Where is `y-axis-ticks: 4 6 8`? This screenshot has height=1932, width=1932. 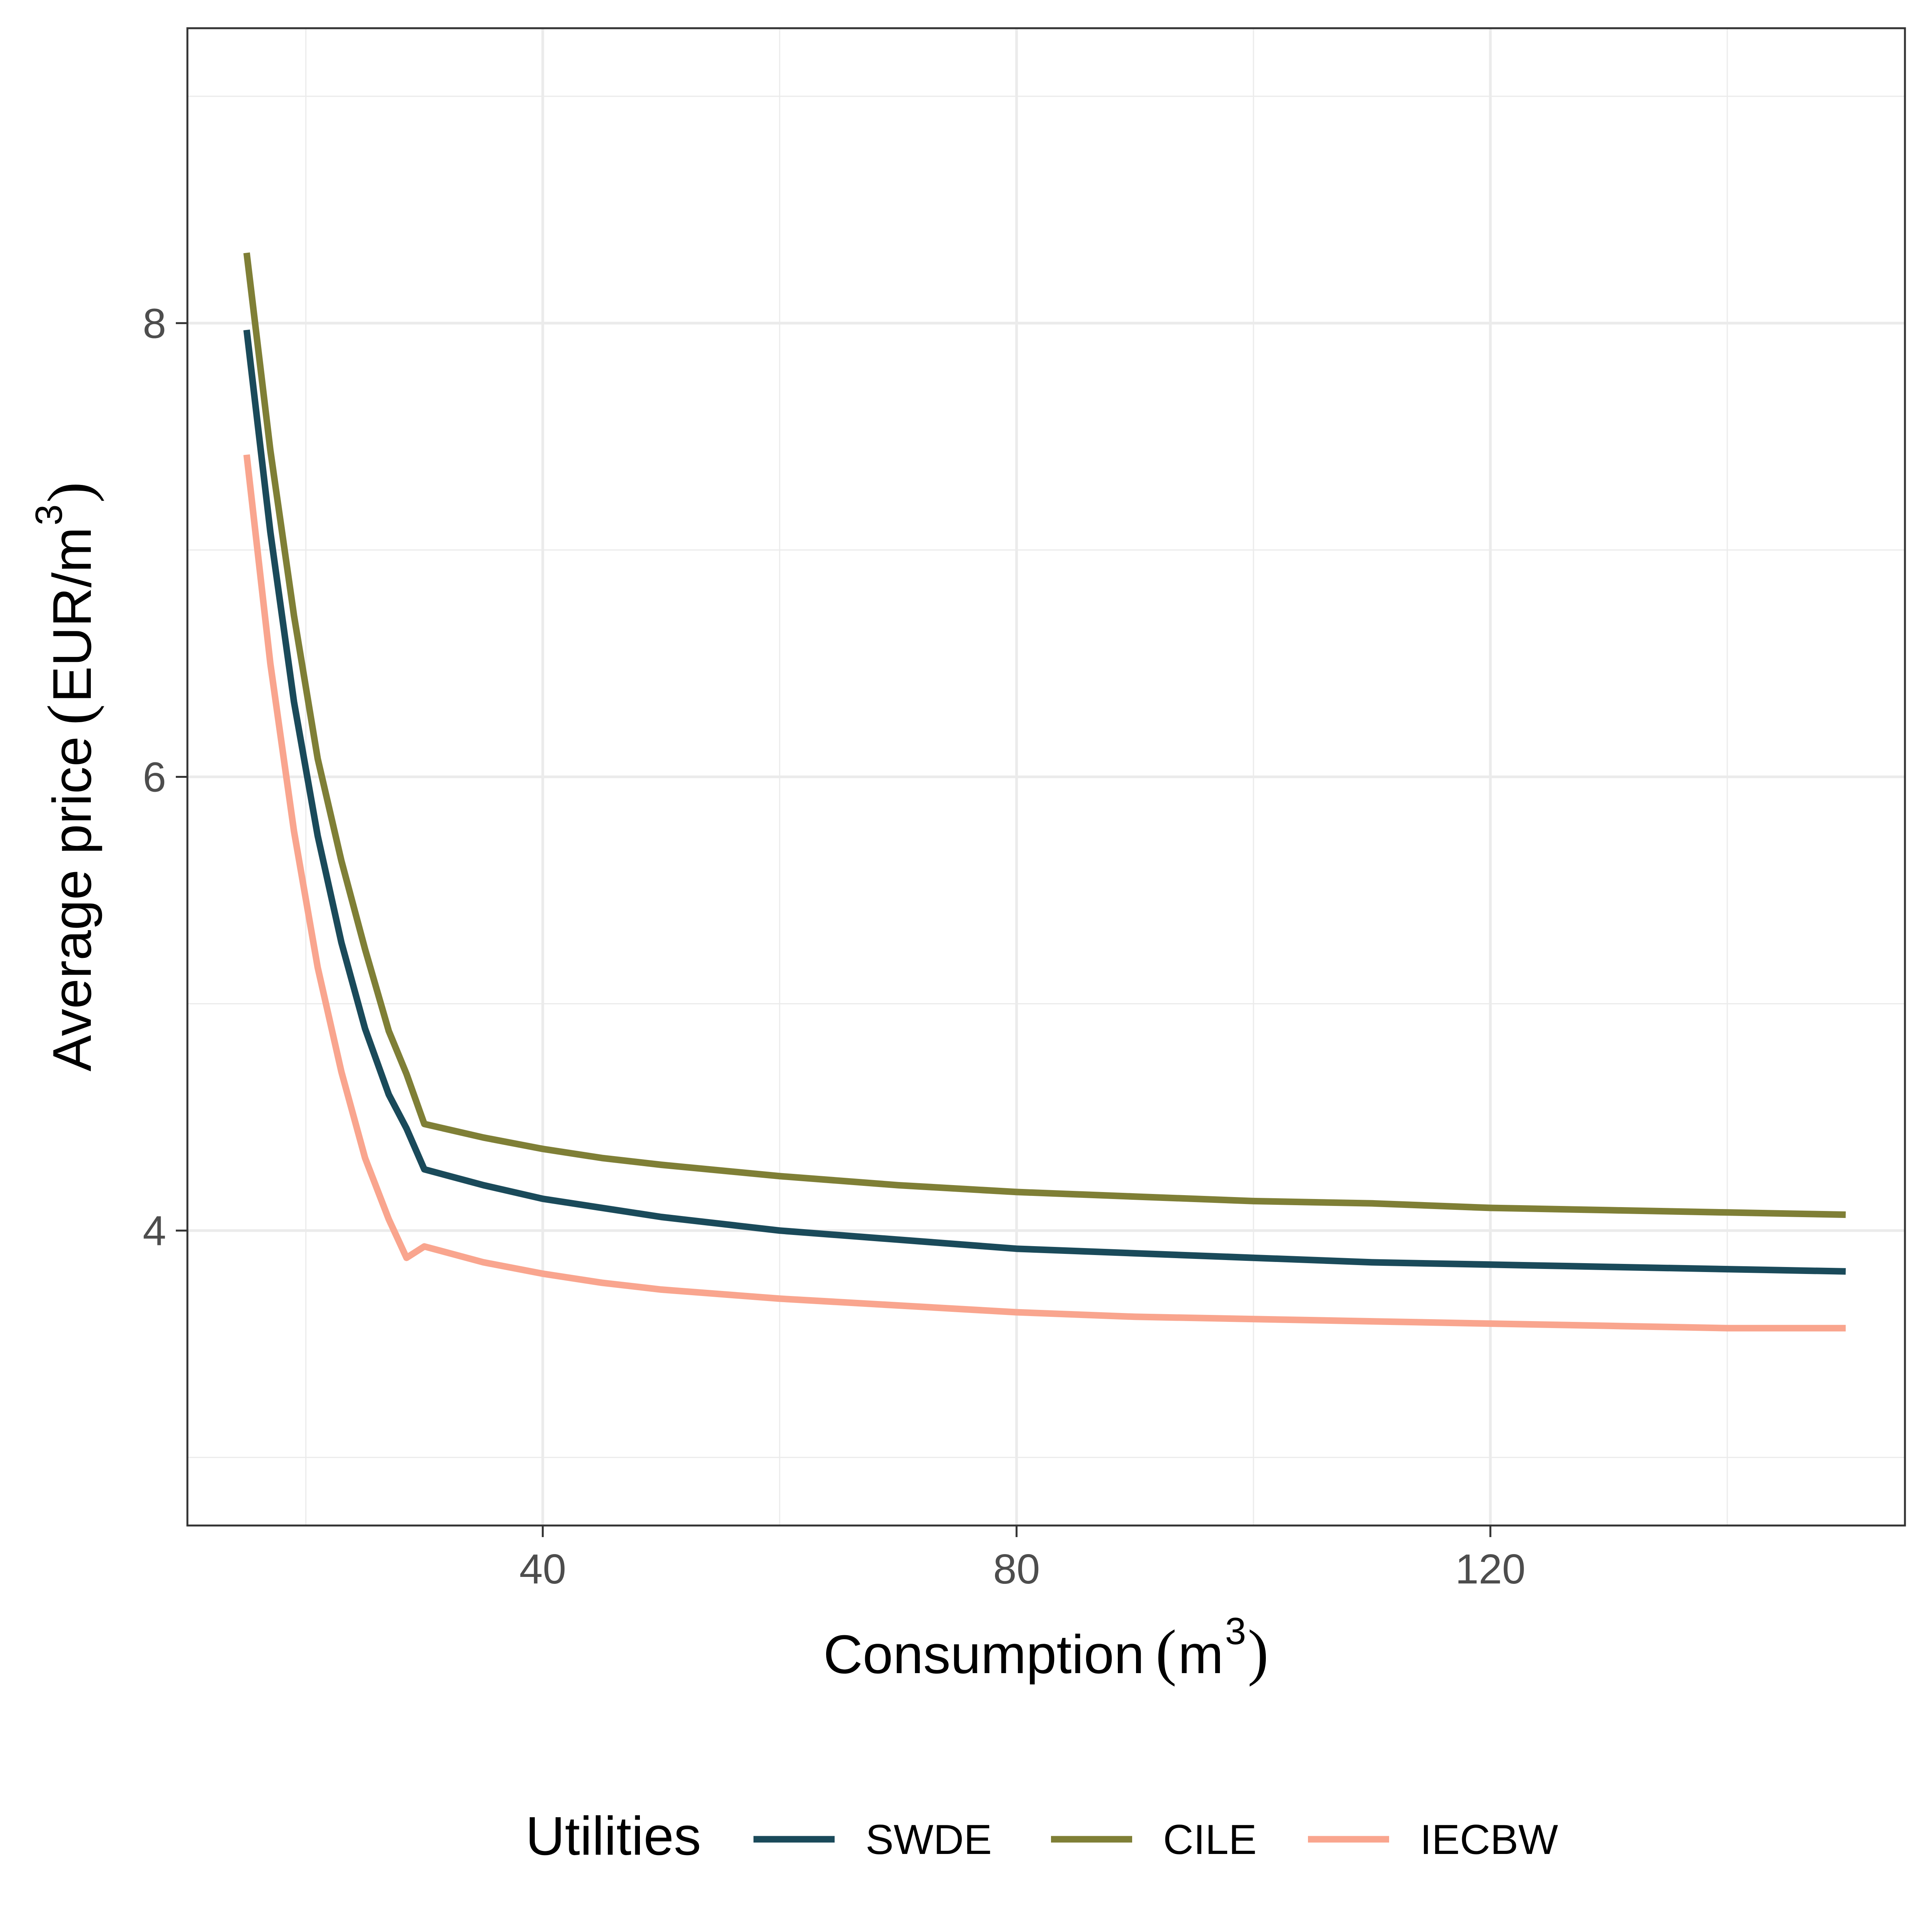 y-axis-ticks: 4 6 8 is located at coordinates (165, 777).